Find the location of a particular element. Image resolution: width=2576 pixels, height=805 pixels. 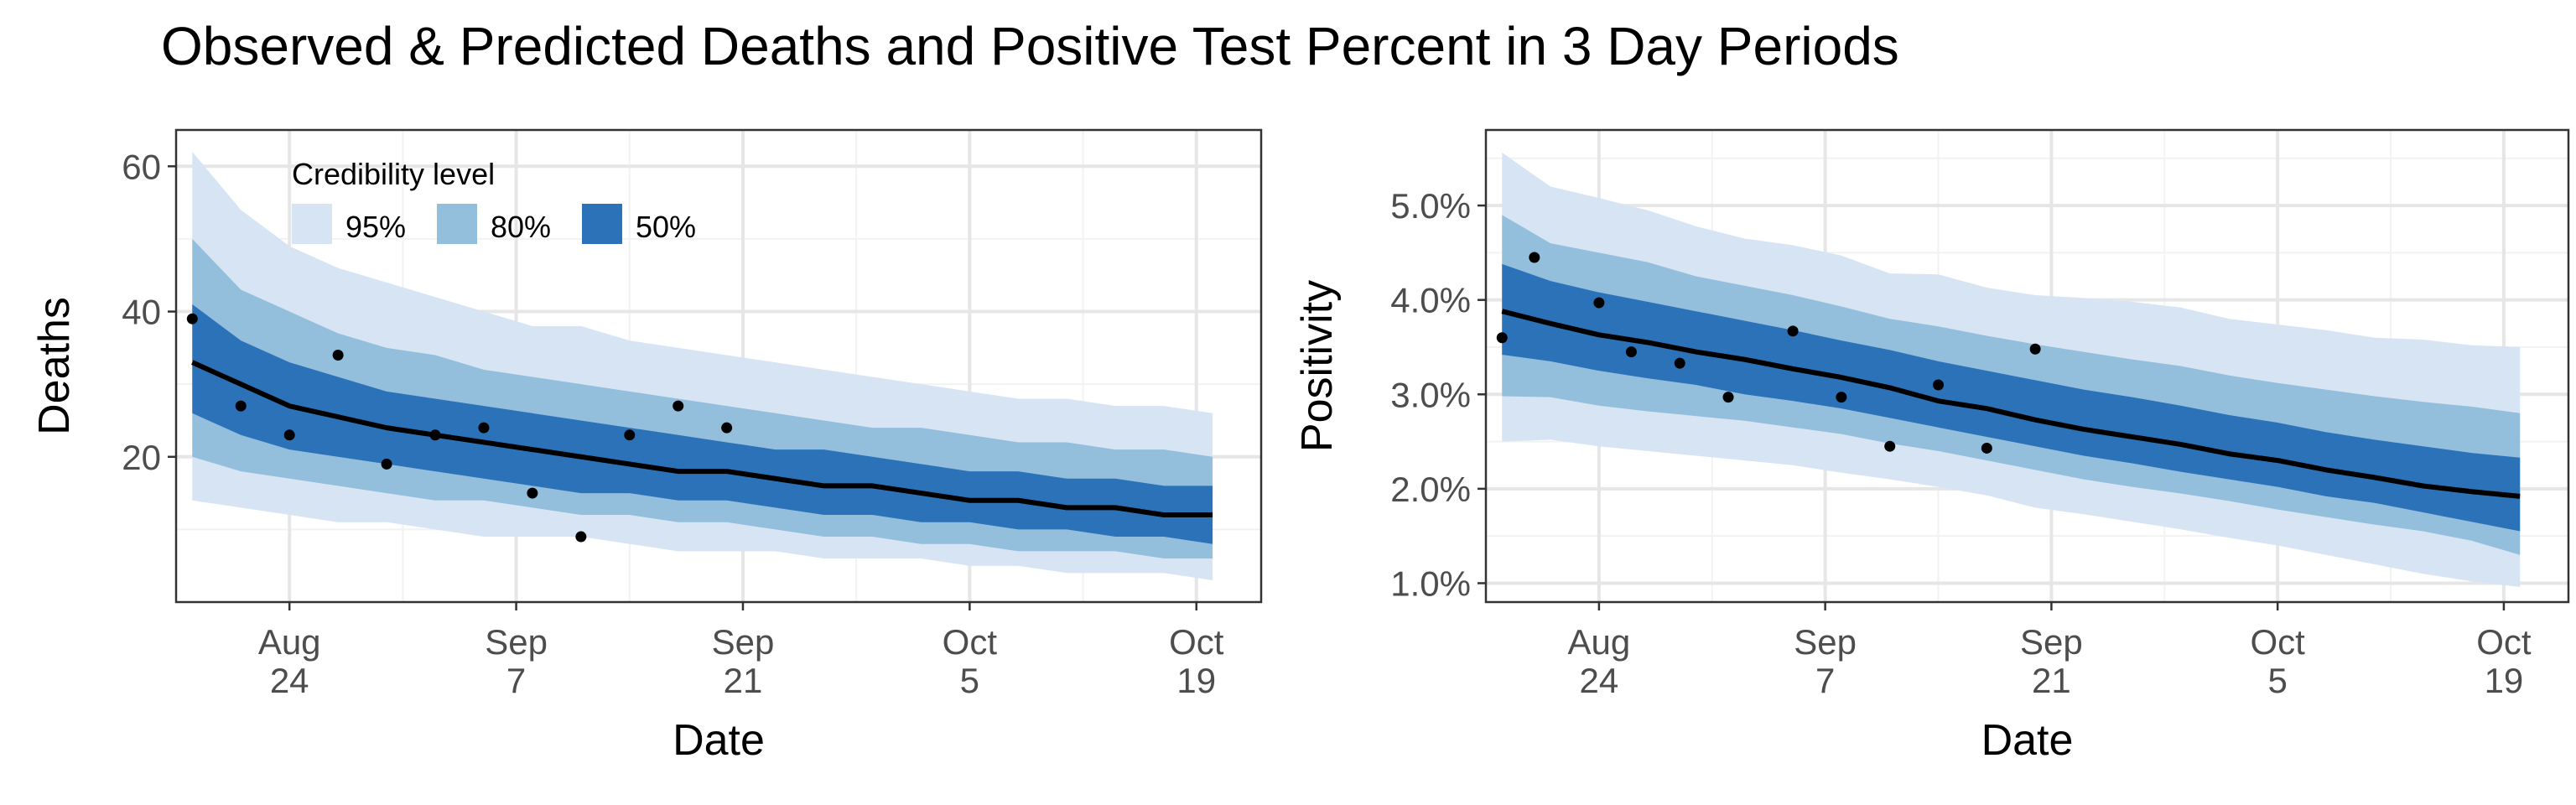

legend-title: Credibility level is located at coordinates (393, 174).